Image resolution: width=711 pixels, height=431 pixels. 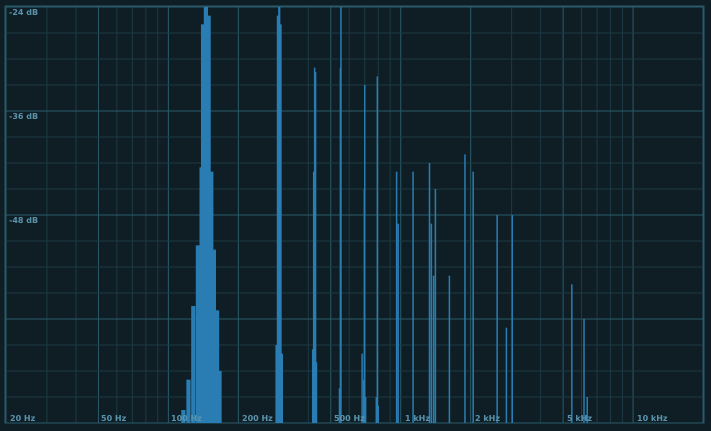 I want to click on freq-label-1khz: 1 kHz, so click(x=417, y=418).